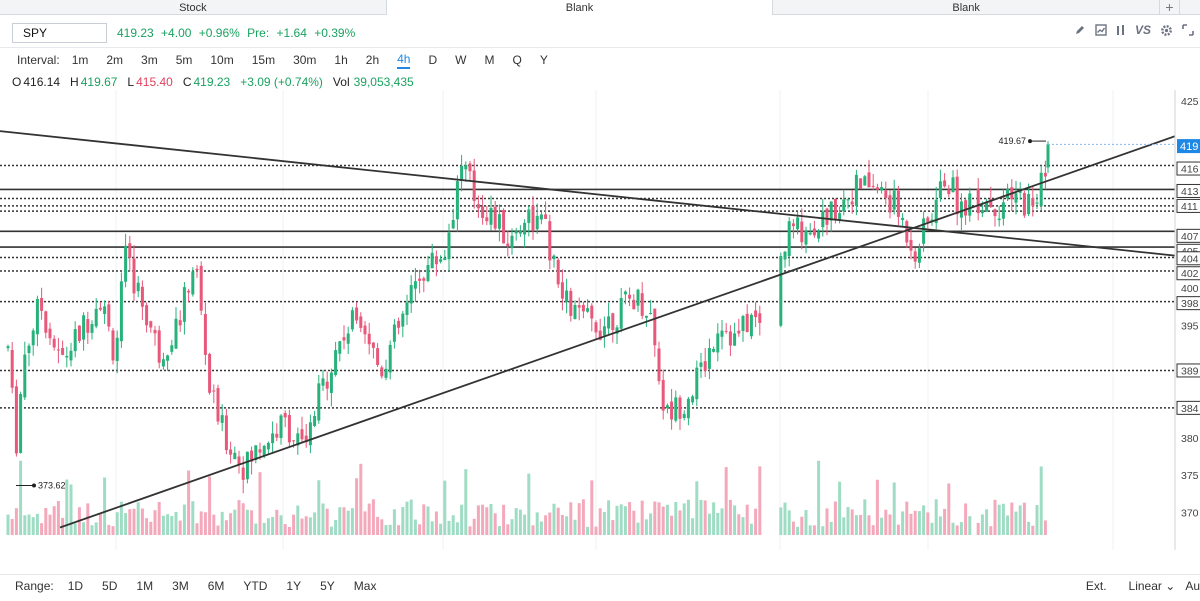 The height and width of the screenshot is (601, 1200). What do you see at coordinates (263, 60) in the screenshot?
I see `interval-option: 15m` at bounding box center [263, 60].